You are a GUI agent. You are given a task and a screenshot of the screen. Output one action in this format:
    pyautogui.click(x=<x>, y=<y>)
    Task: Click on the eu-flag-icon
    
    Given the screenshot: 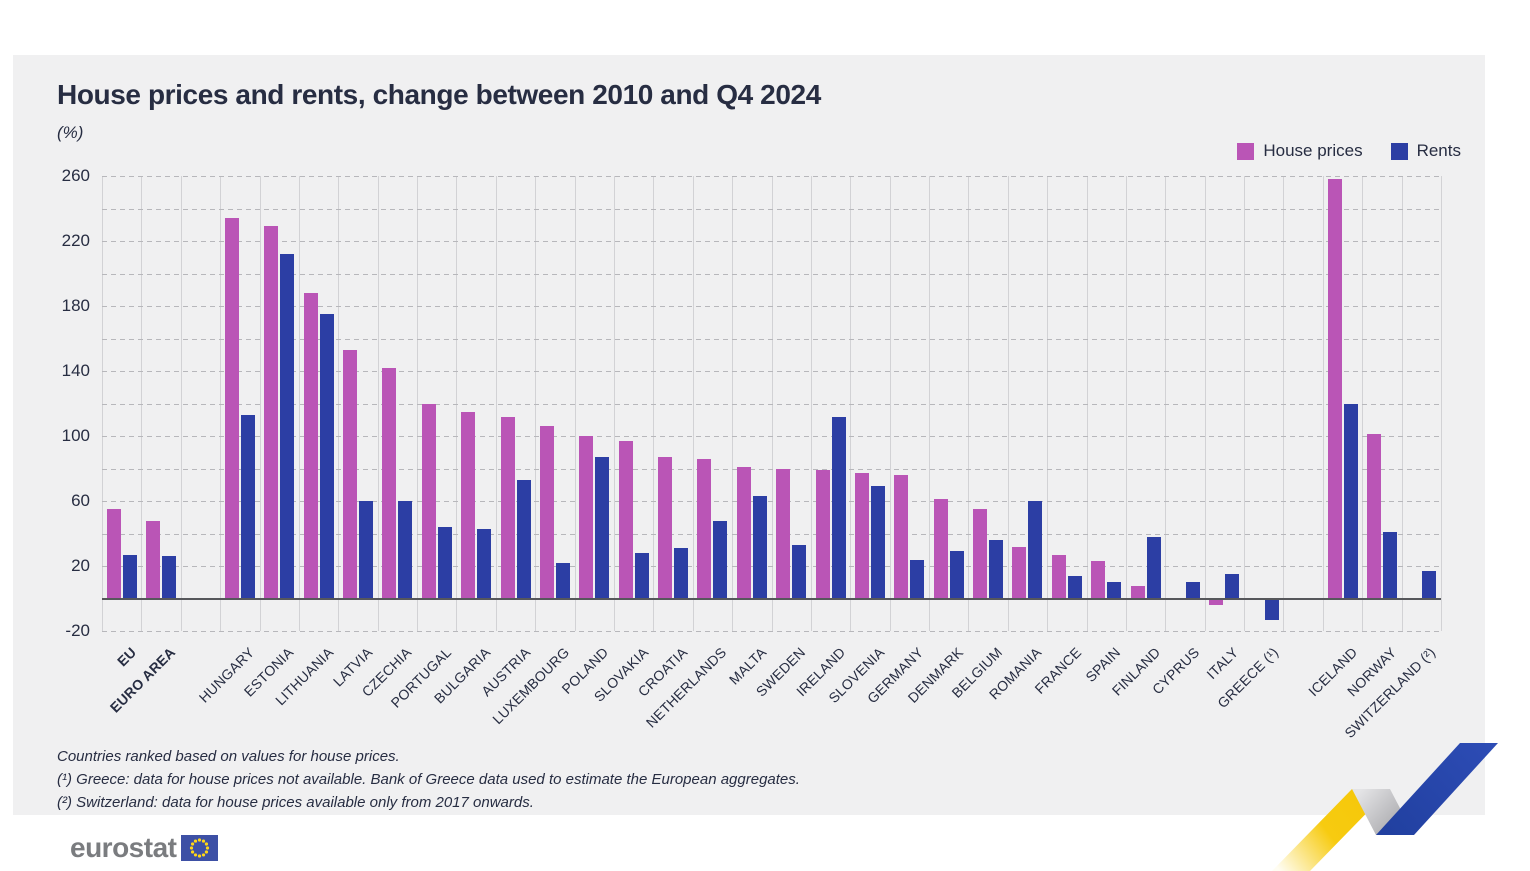 What is the action you would take?
    pyautogui.click(x=200, y=848)
    